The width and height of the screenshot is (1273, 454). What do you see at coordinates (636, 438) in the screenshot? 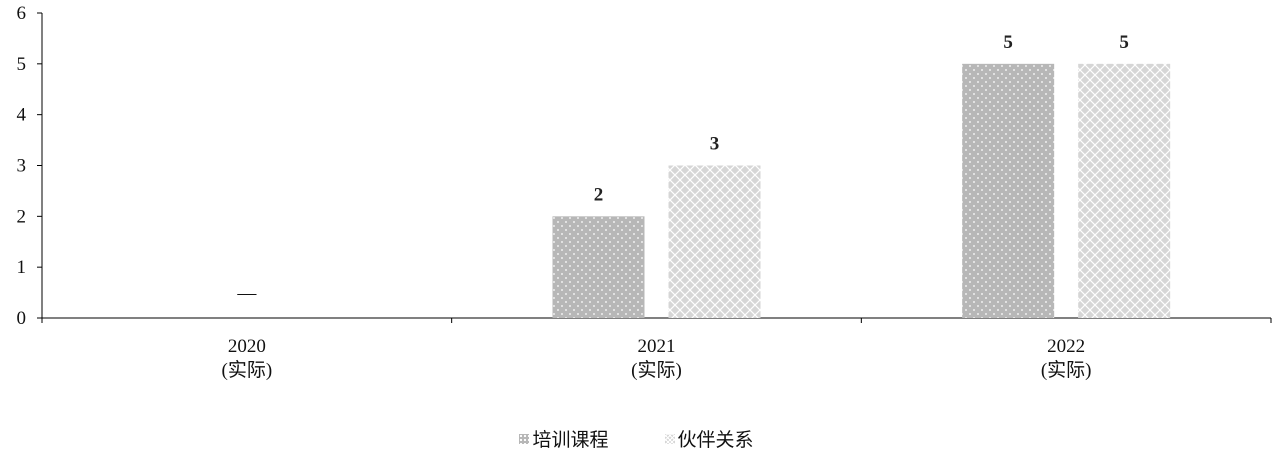
I see `legend: 培训课程 伙伴关系` at bounding box center [636, 438].